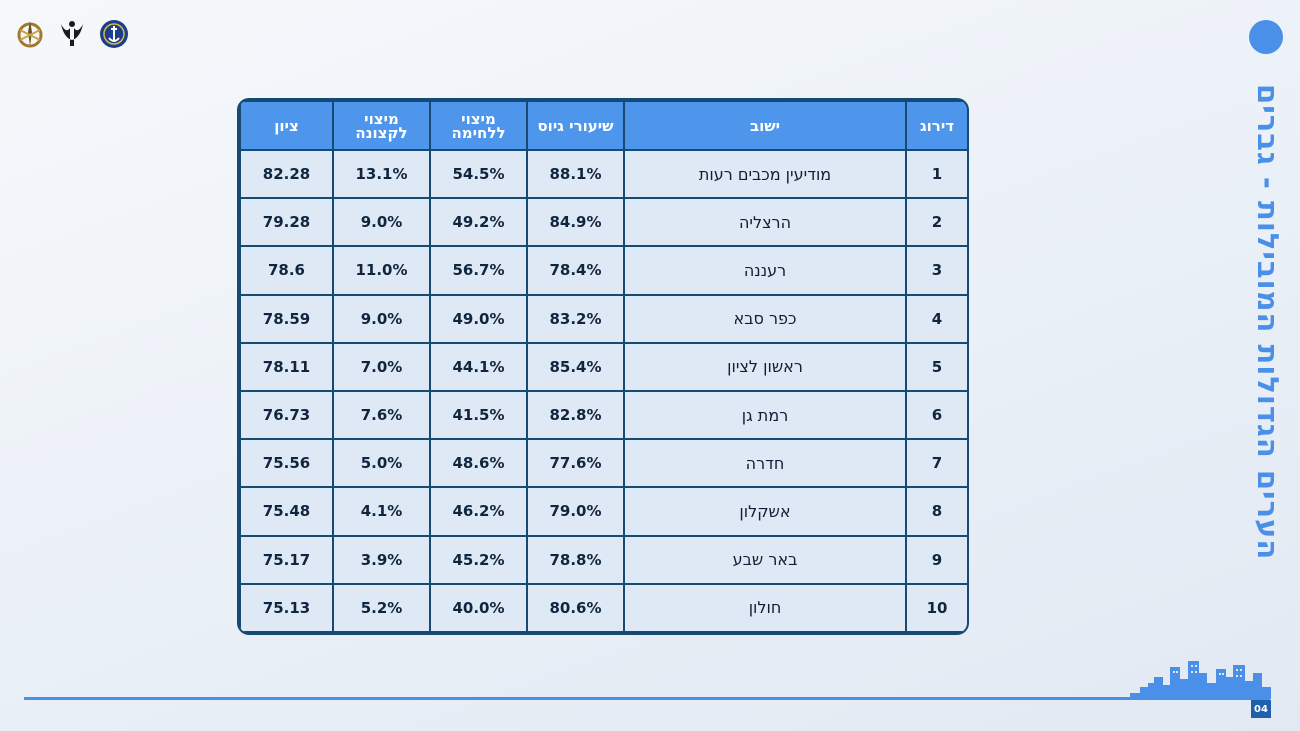 The height and width of the screenshot is (731, 1300). What do you see at coordinates (575, 559) in the screenshot?
I see `cell-recruit-rate: 78.8%` at bounding box center [575, 559].